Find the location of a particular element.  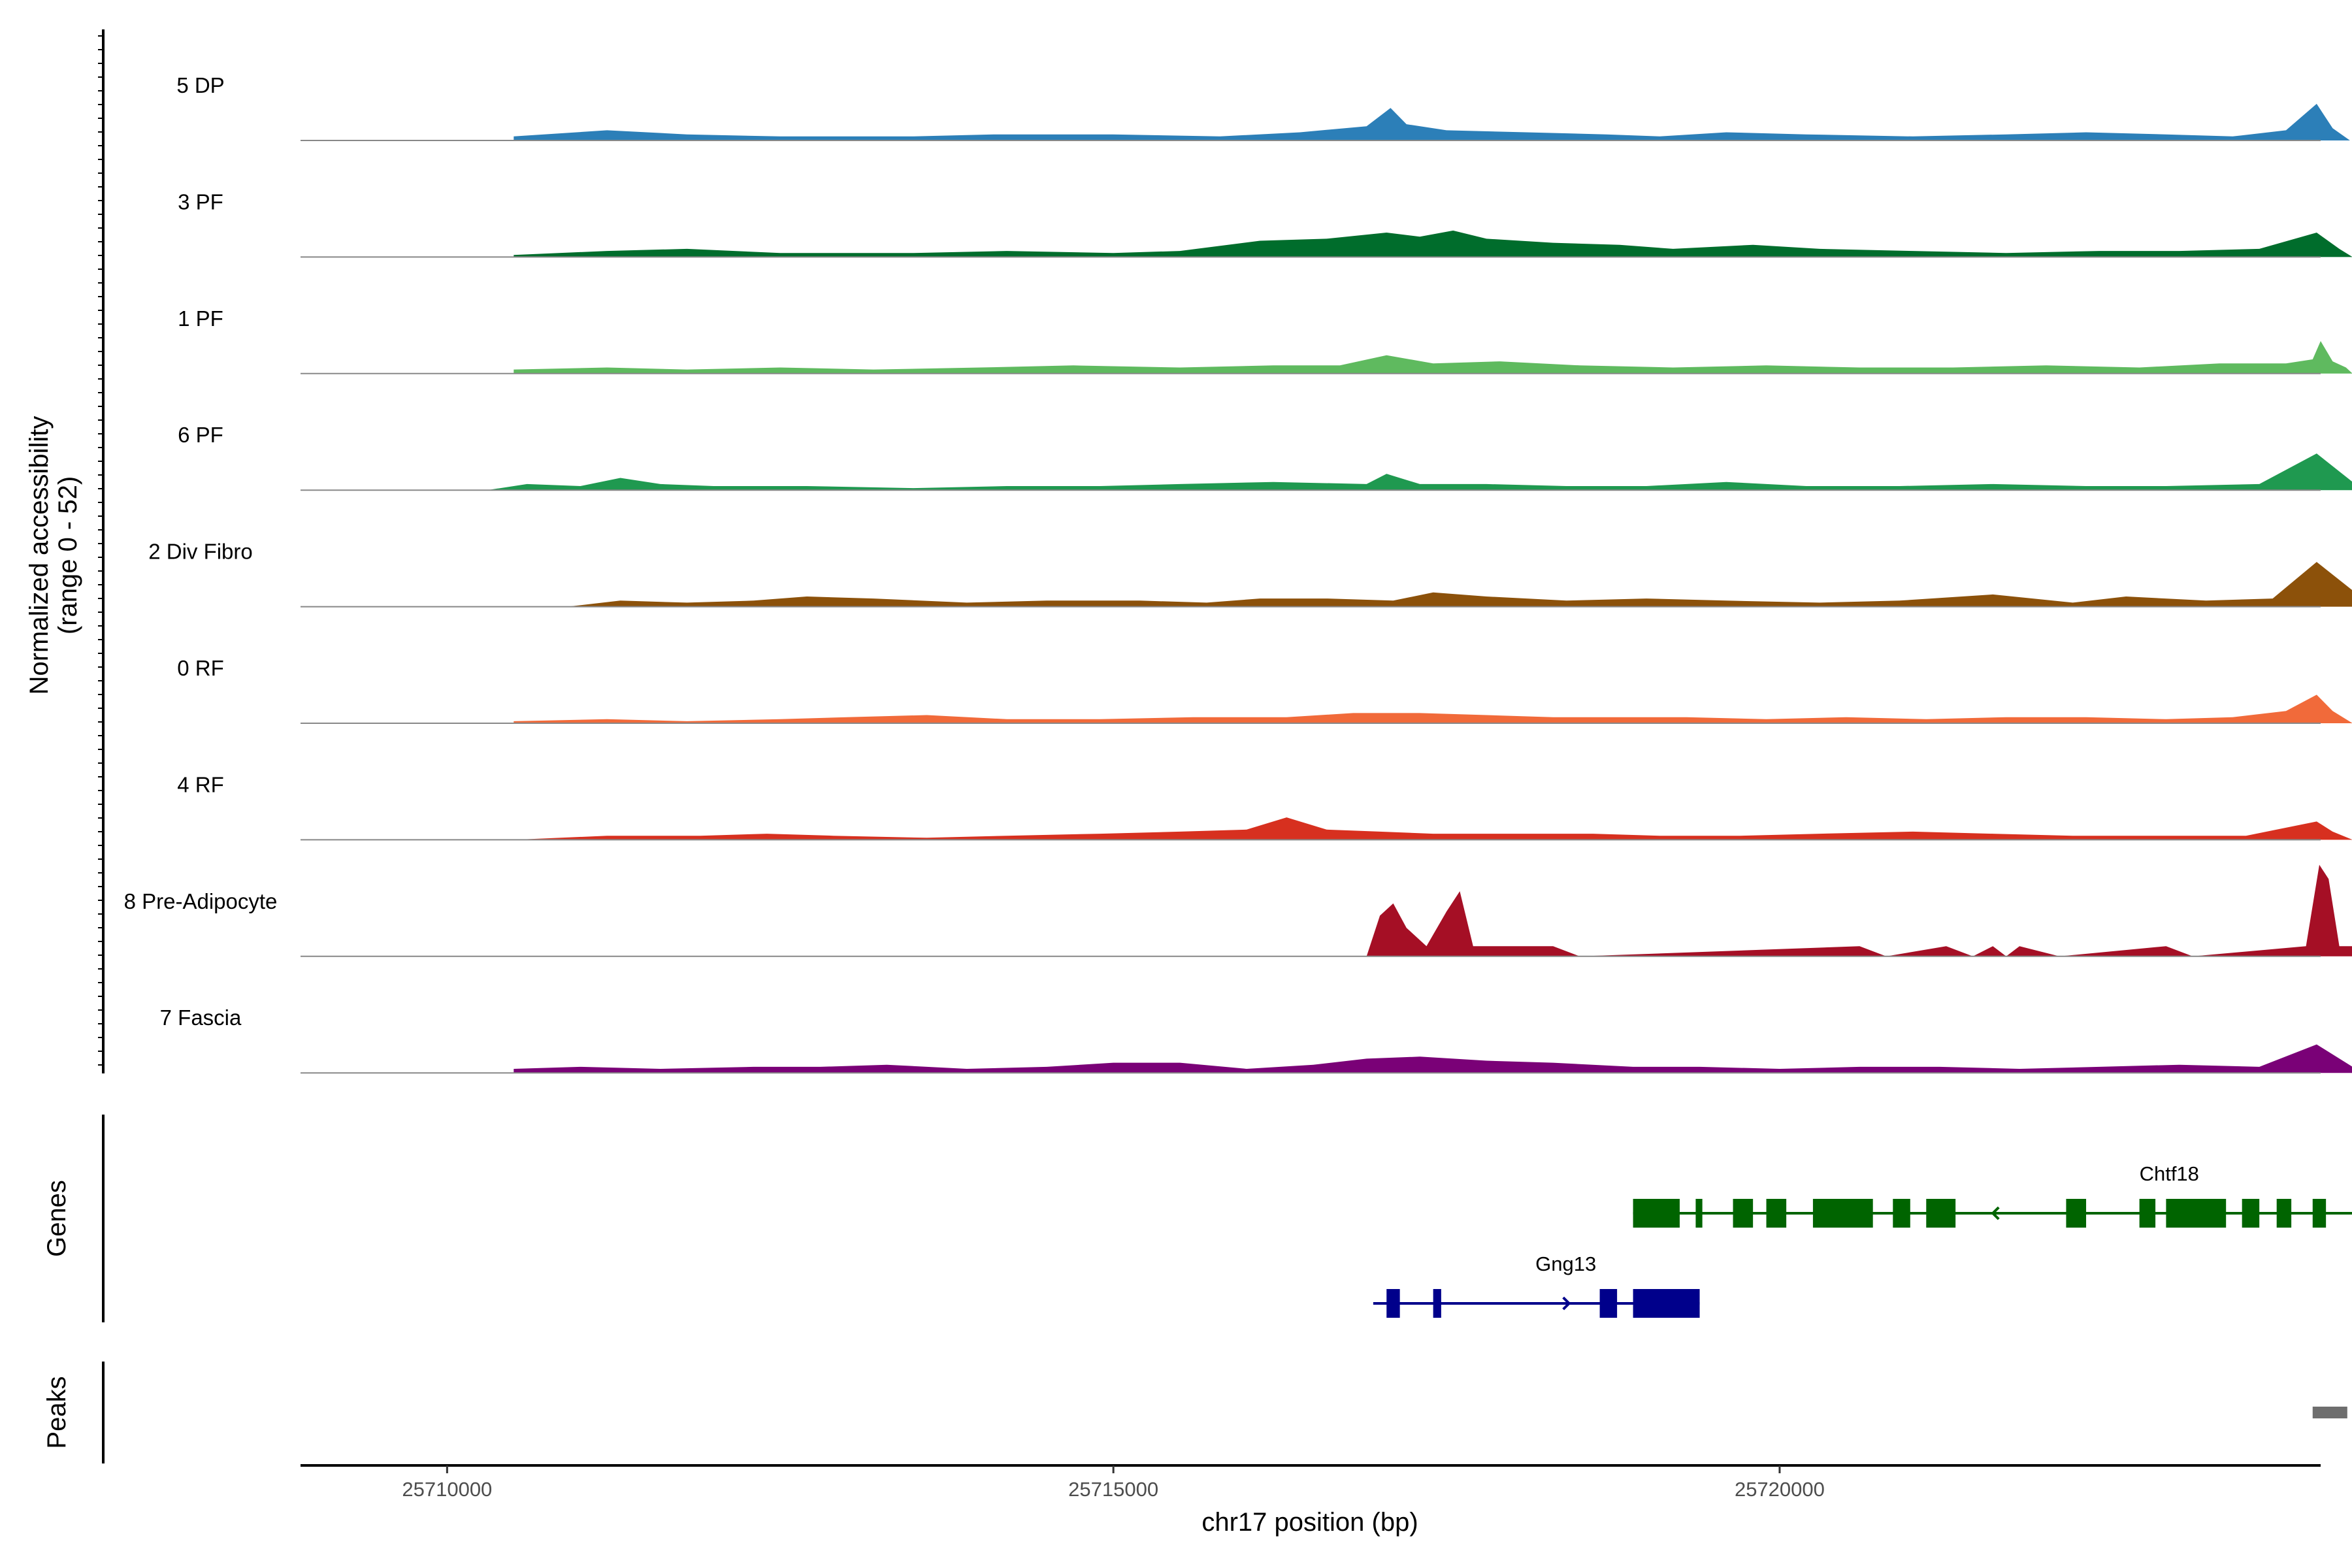

track-5-dp: 5 DP is located at coordinates (1263, 107).